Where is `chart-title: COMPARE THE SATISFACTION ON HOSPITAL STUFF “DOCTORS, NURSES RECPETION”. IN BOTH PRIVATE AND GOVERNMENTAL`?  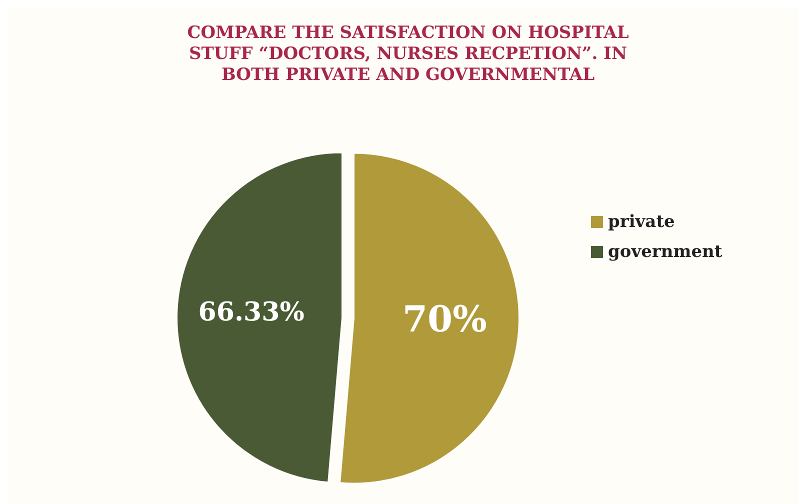
chart-title: COMPARE THE SATISFACTION ON HOSPITAL STUFF “DOCTORS, NURSES RECPETION”. IN BOTH PRIVATE AND GOVERNMENTAL is located at coordinates (408, 54).